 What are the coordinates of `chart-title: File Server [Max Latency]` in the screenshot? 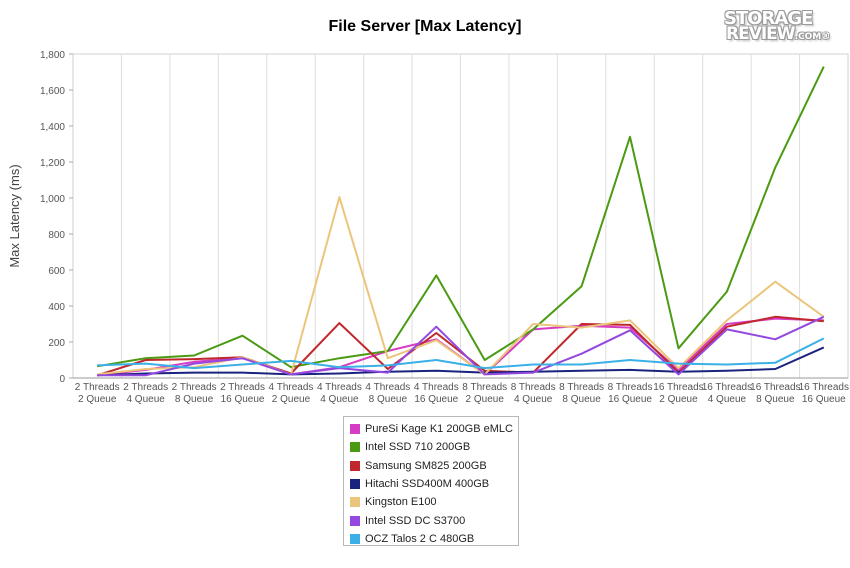 It's located at (425, 26).